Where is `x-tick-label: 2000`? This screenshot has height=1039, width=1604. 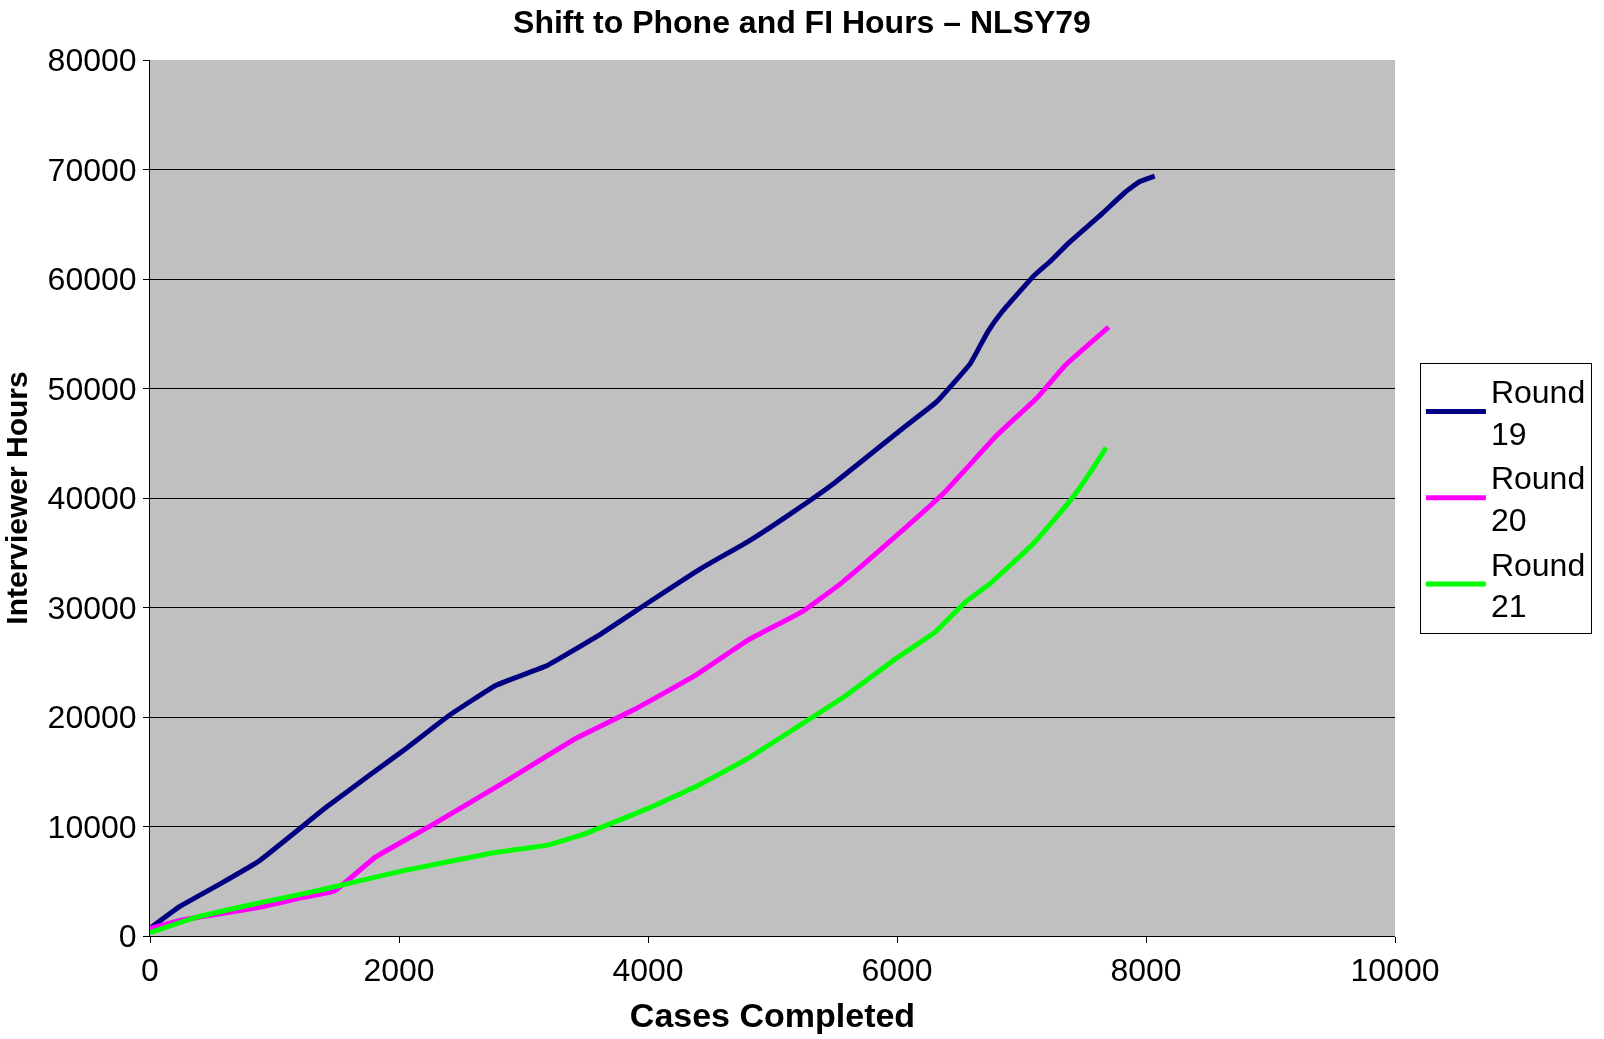
x-tick-label: 2000 is located at coordinates (399, 970).